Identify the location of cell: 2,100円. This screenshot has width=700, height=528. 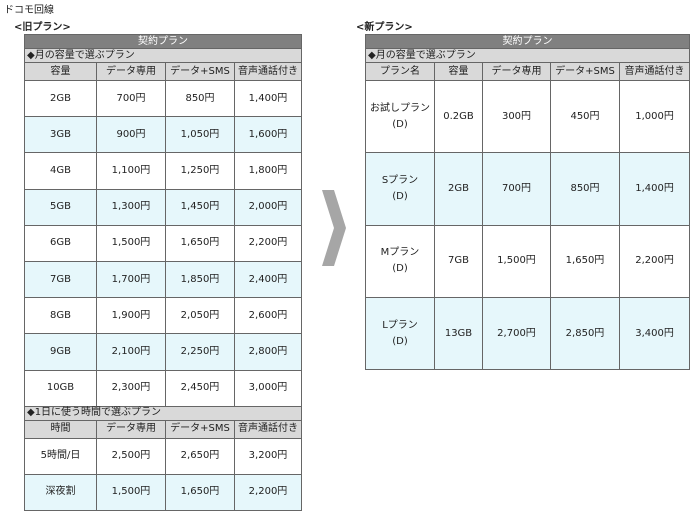
(131, 352).